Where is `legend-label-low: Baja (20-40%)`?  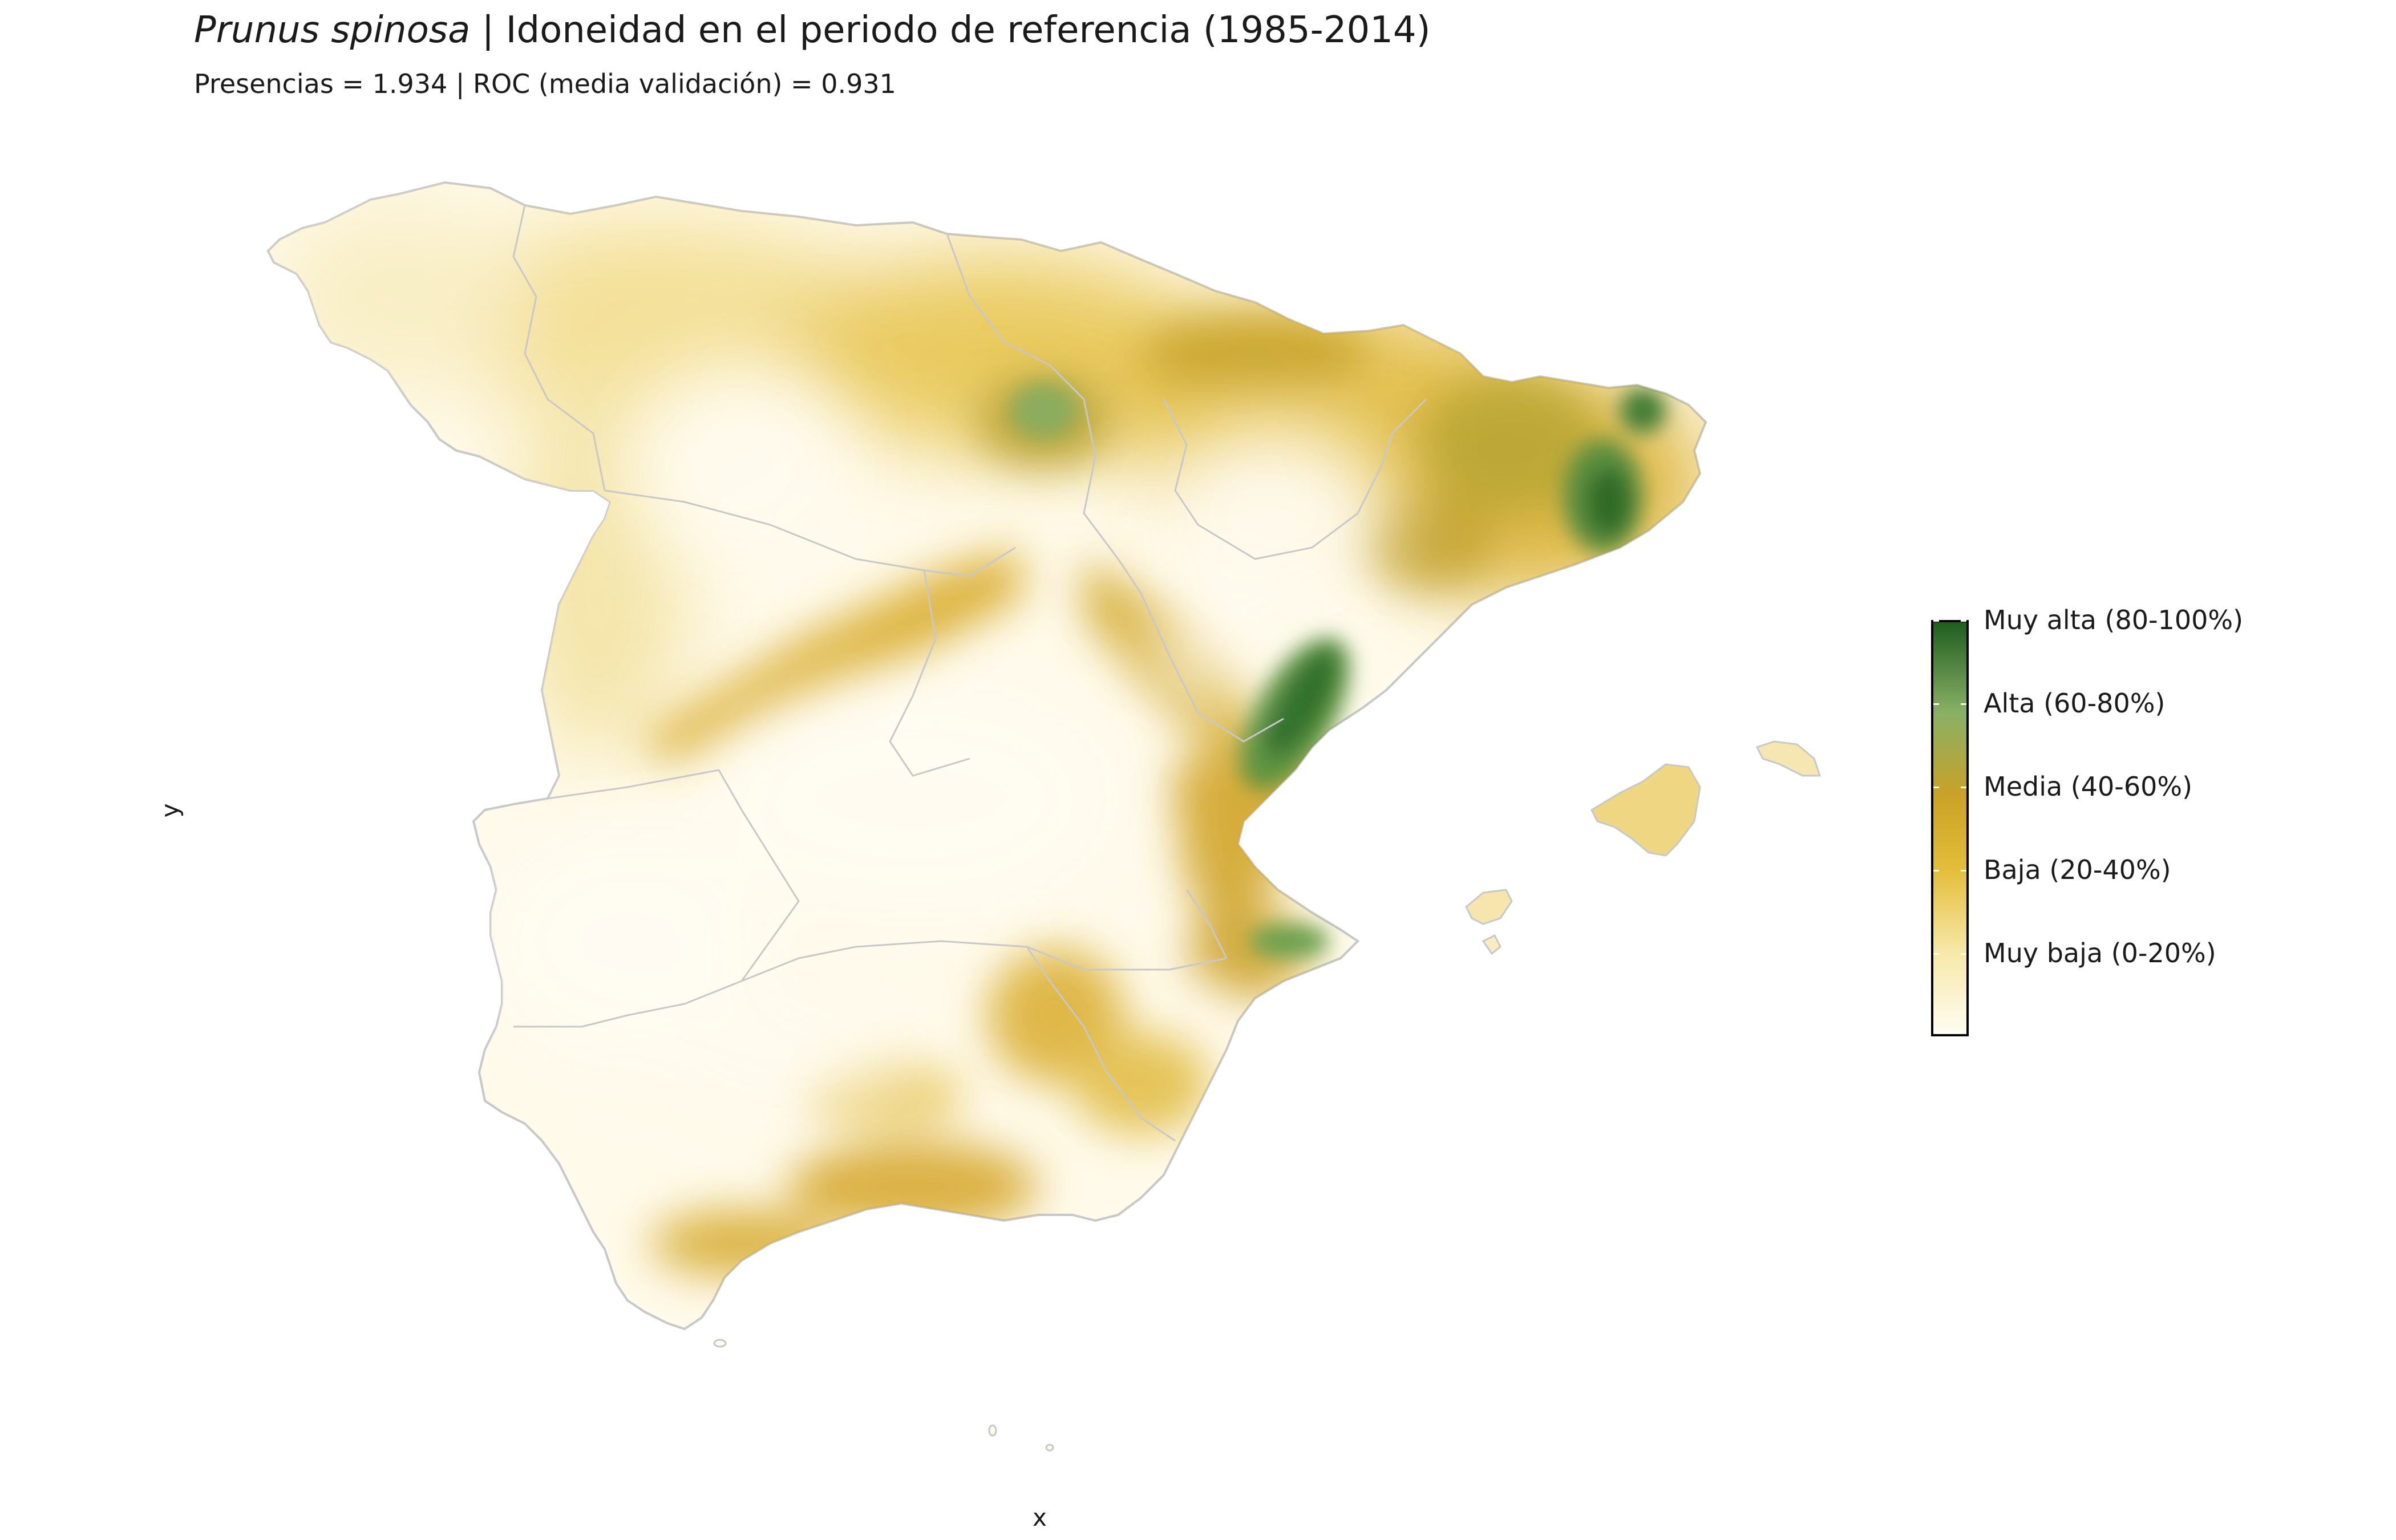 legend-label-low: Baja (20-40%) is located at coordinates (2077, 869).